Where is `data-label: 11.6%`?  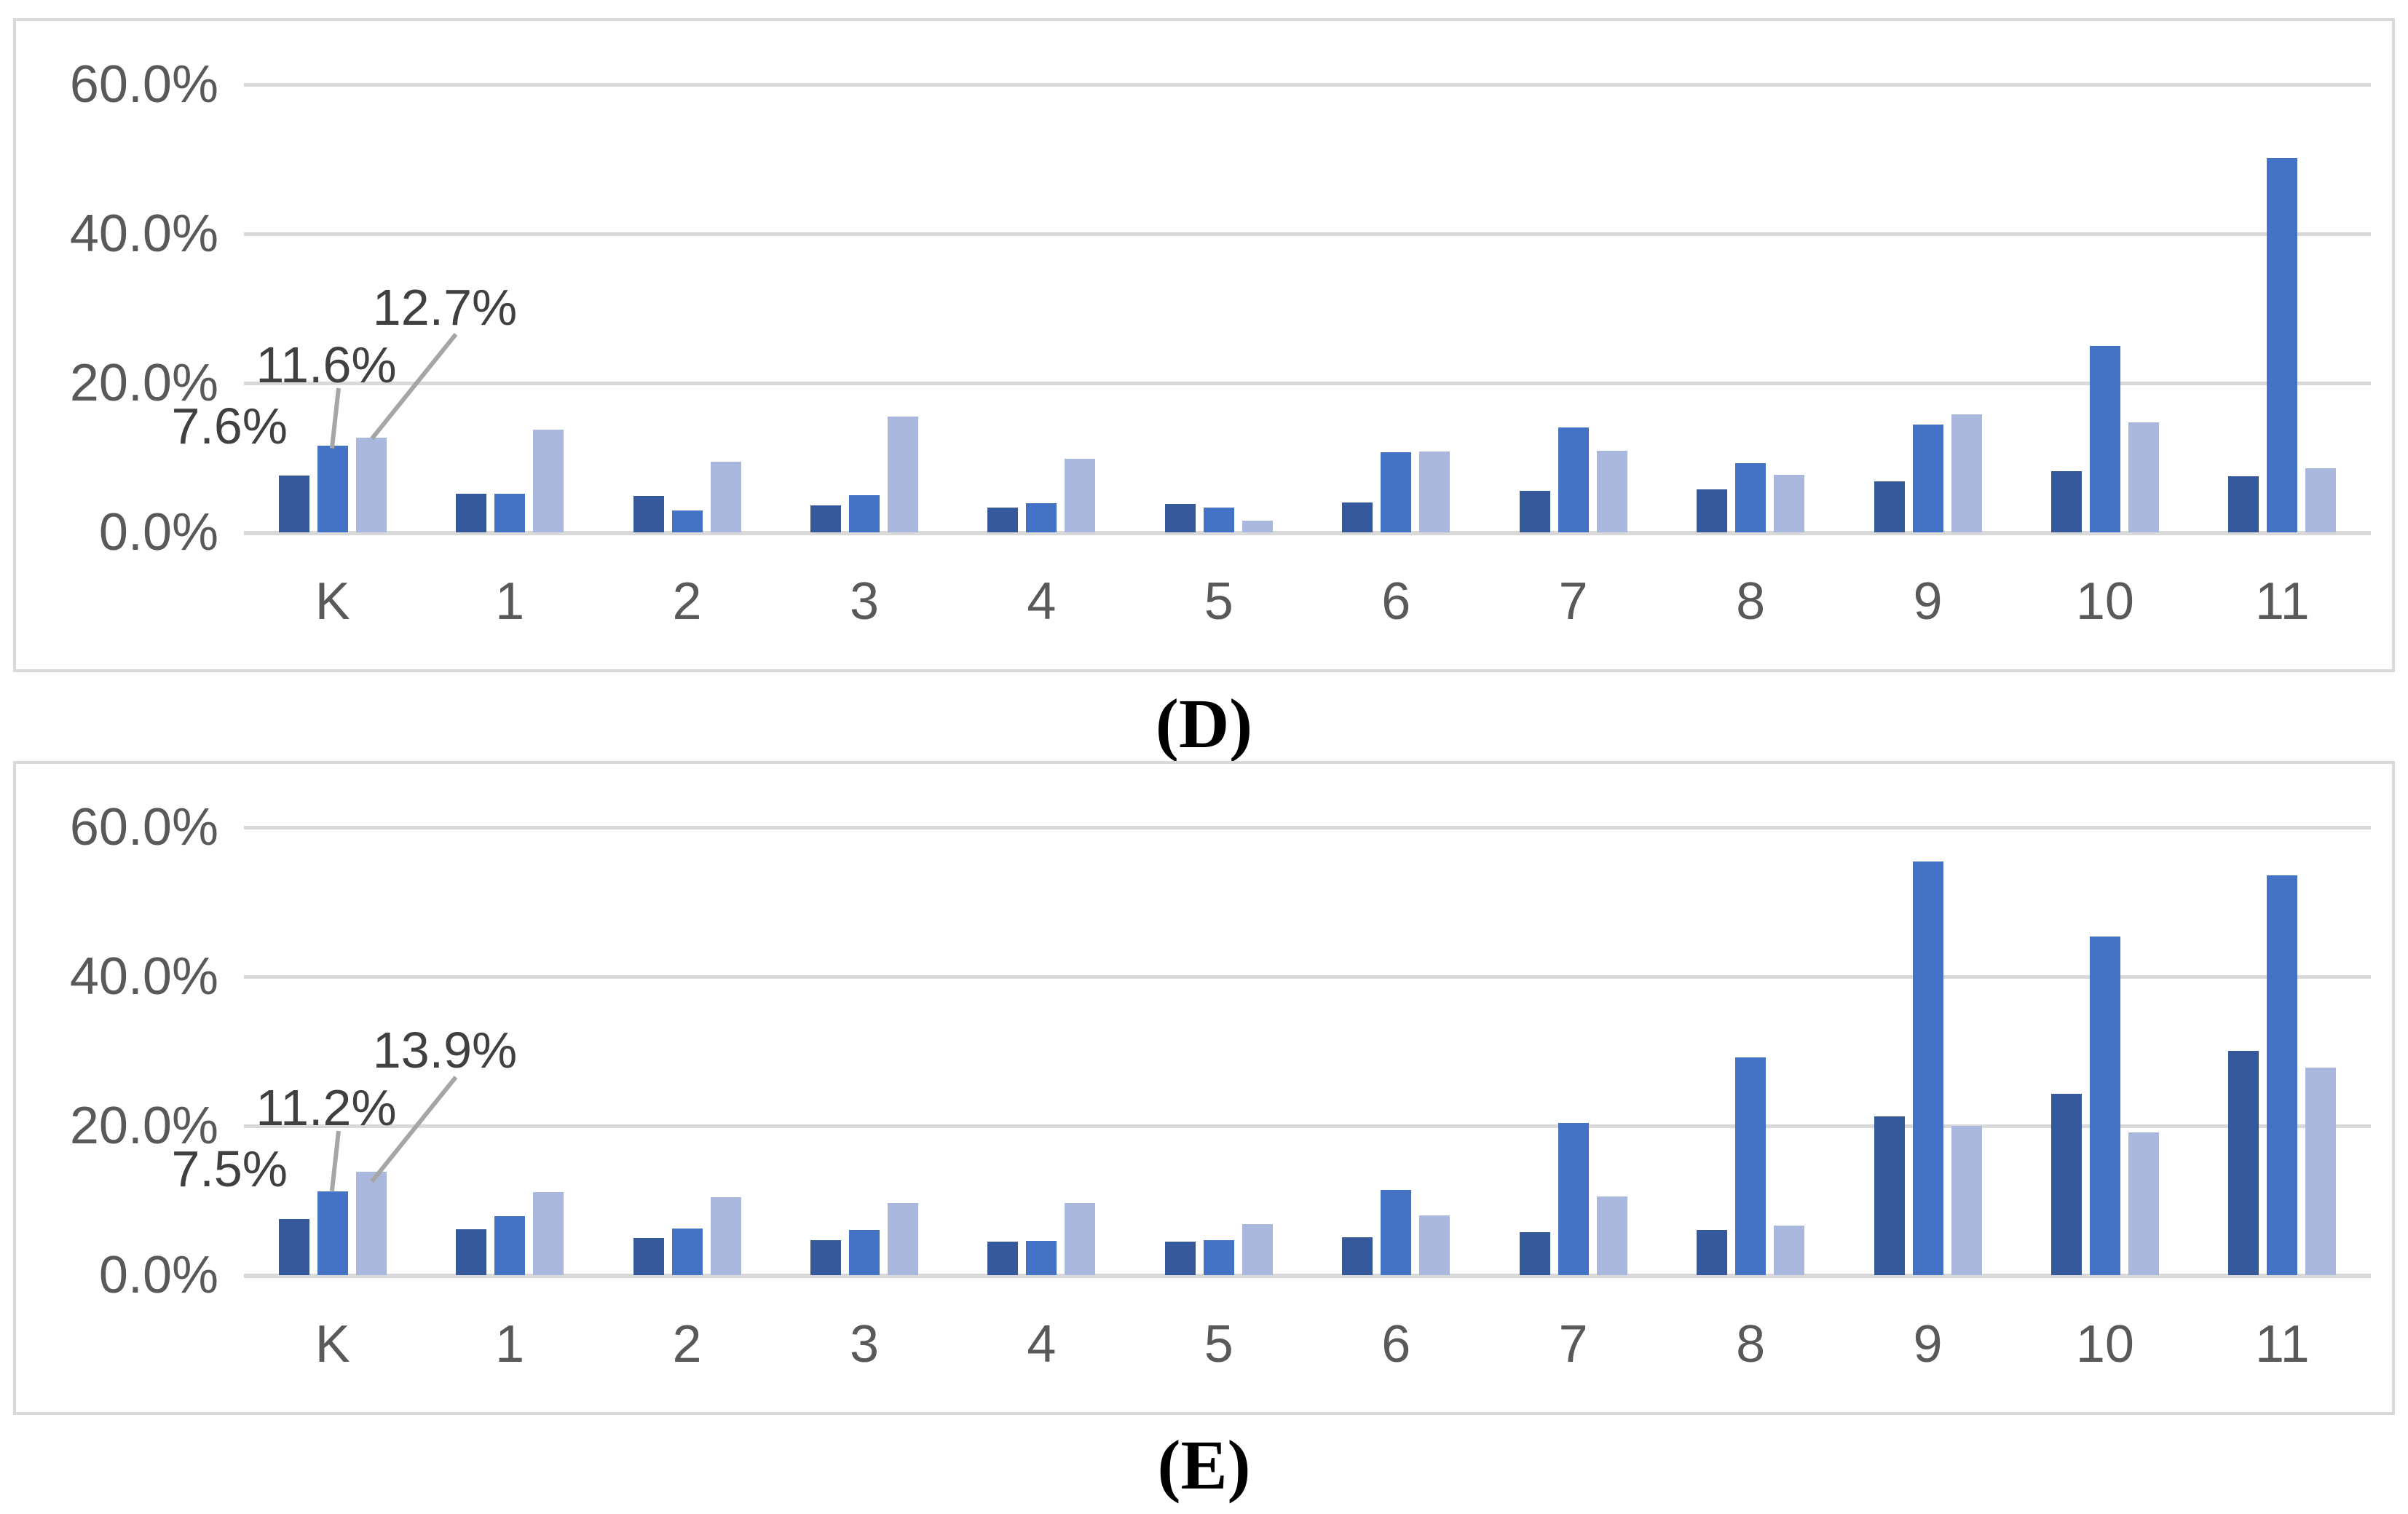 data-label: 11.6% is located at coordinates (326, 364).